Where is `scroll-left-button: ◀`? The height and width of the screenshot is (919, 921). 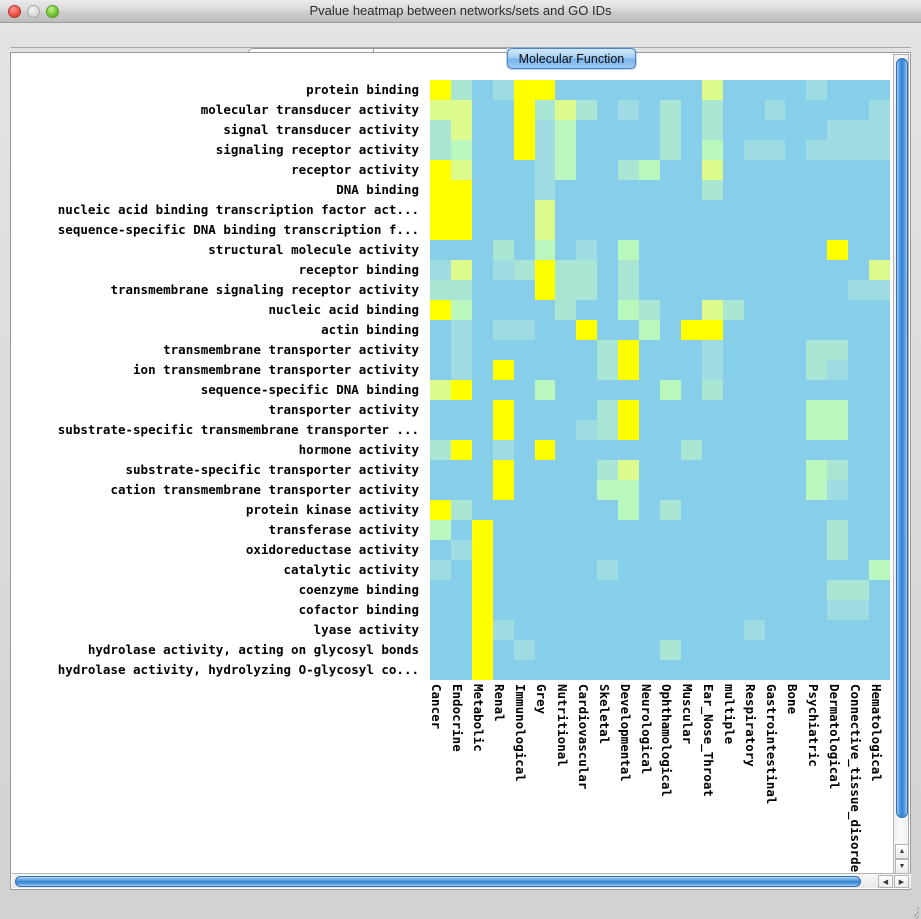 scroll-left-button: ◀ is located at coordinates (885, 881).